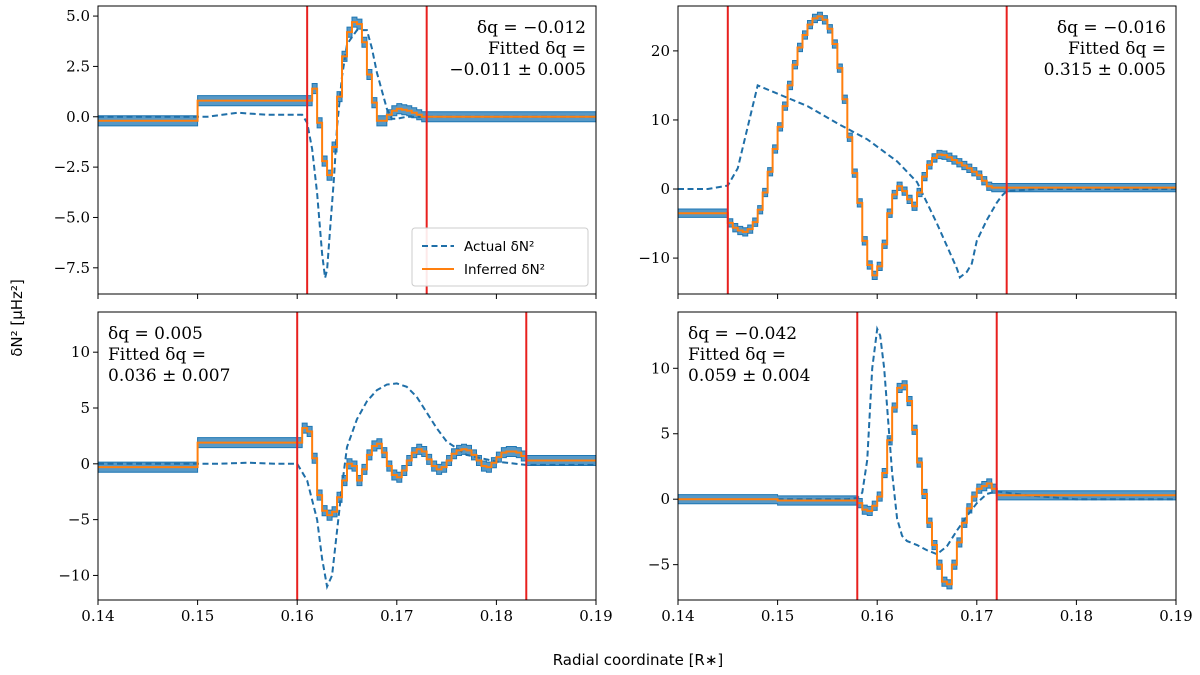  I want to click on legend-box, so click(500, 257).